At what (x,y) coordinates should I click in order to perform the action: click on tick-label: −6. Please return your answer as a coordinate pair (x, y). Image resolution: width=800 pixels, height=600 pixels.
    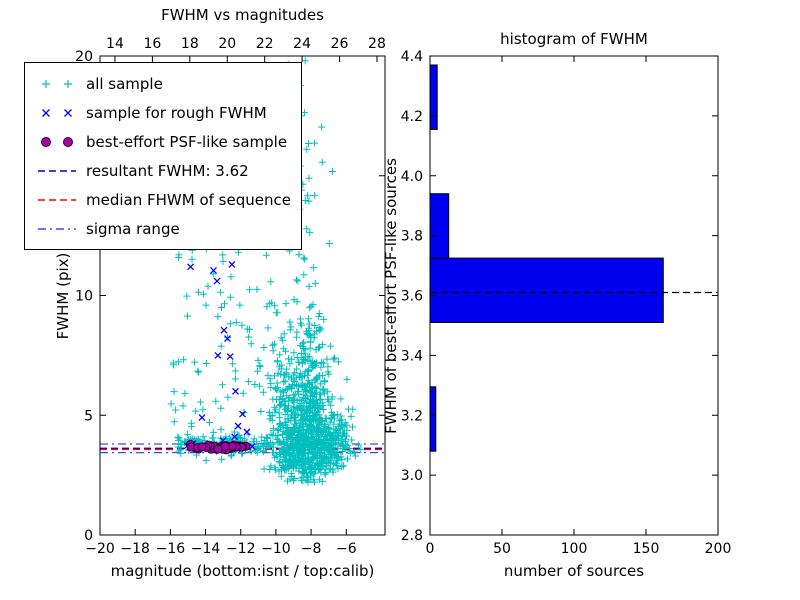
    Looking at the image, I should click on (346, 549).